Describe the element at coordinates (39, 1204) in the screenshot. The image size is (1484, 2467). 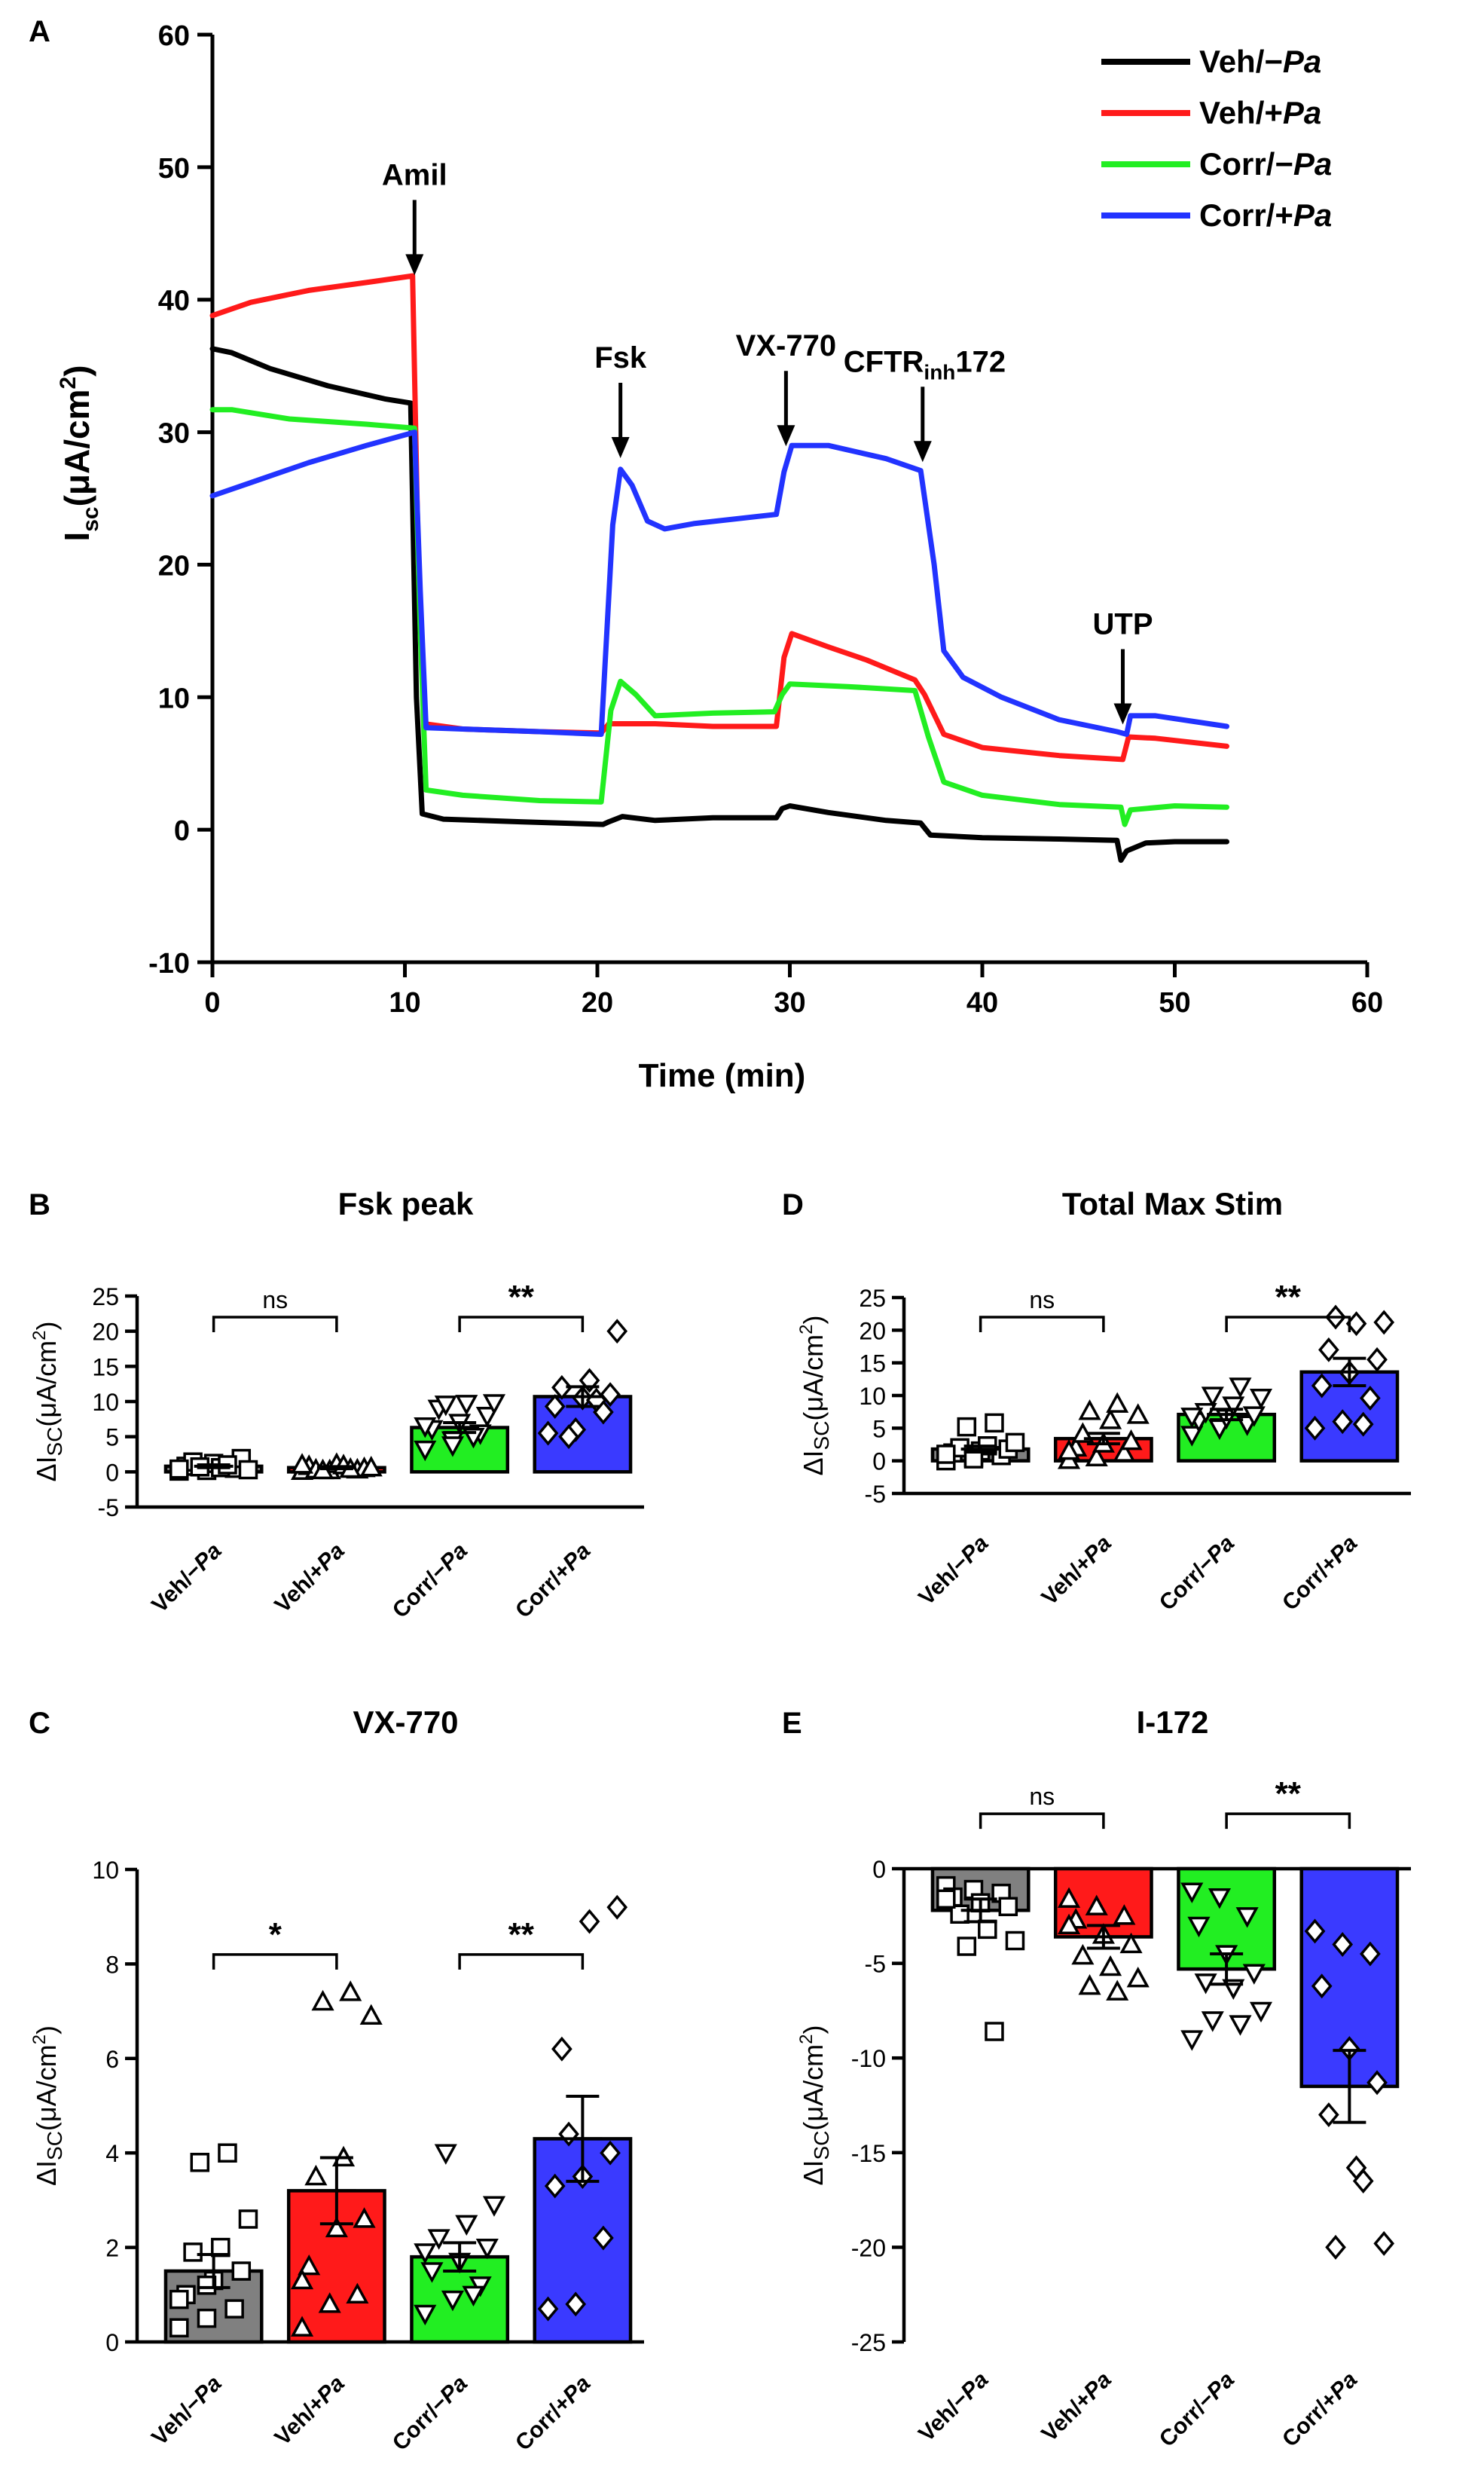
I see `panel-letter-b: B` at that location.